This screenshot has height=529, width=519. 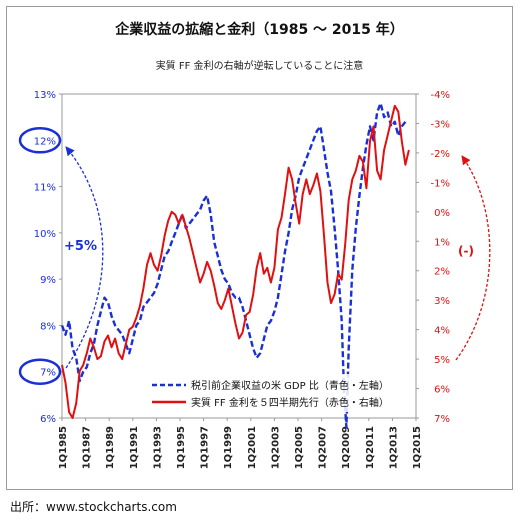 I want to click on left-tick-label: 13%, so click(x=45, y=95).